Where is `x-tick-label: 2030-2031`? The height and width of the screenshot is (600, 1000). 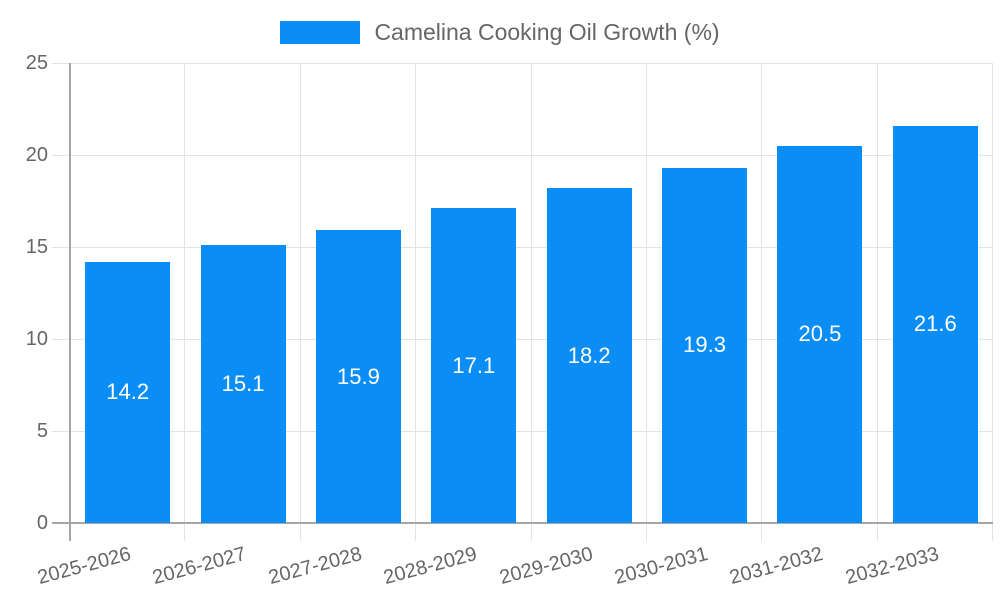
x-tick-label: 2030-2031 is located at coordinates (661, 566).